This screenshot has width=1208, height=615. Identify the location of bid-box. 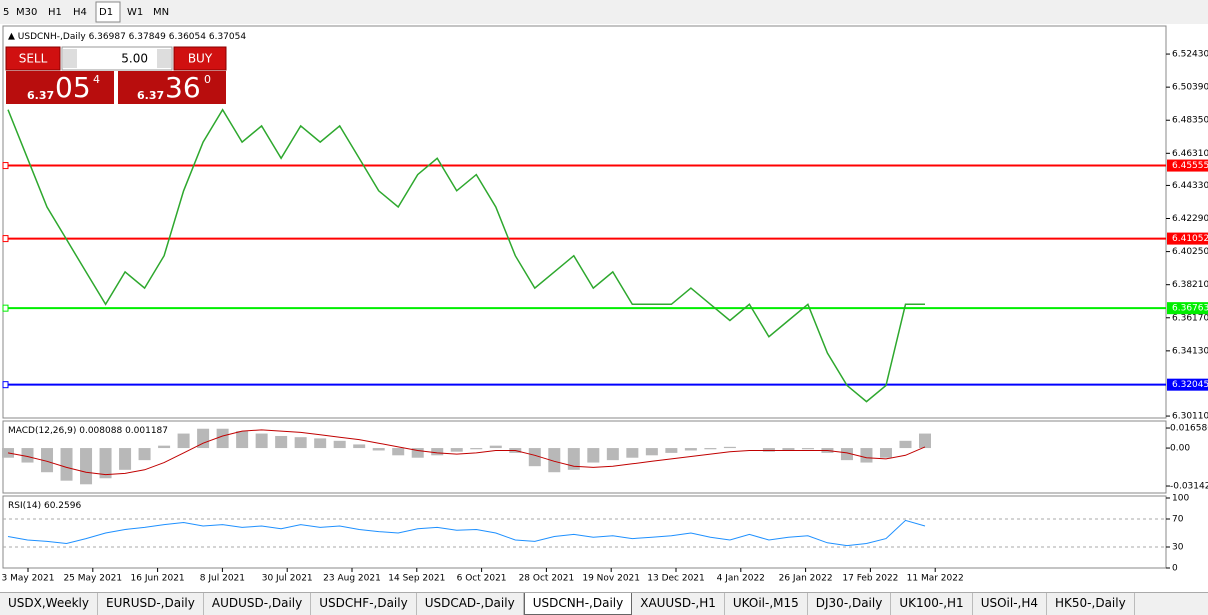
(60, 87).